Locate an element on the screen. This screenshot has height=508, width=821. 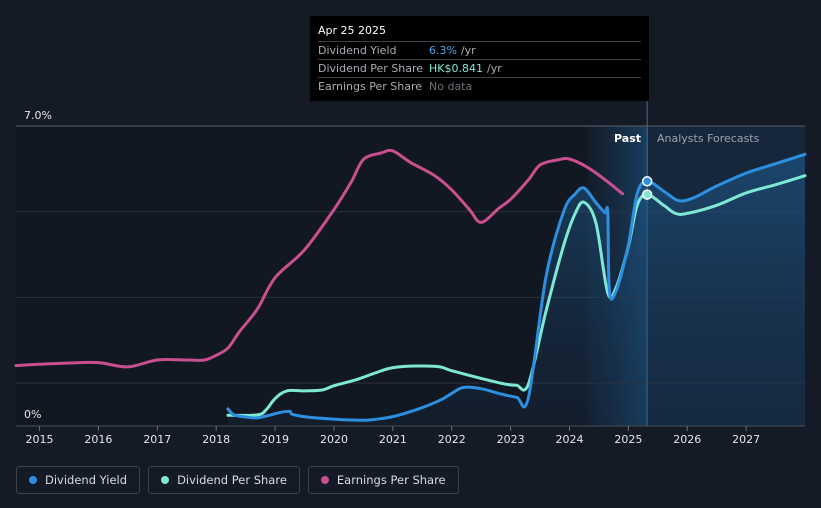
legend-label: Dividend Per Share is located at coordinates (232, 480).